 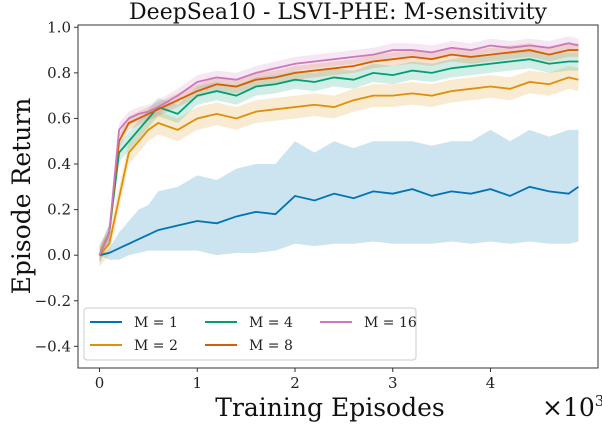 I want to click on chart-title: DeepSea10 - LSVI-PHE: M-sensitivity, so click(x=338, y=12).